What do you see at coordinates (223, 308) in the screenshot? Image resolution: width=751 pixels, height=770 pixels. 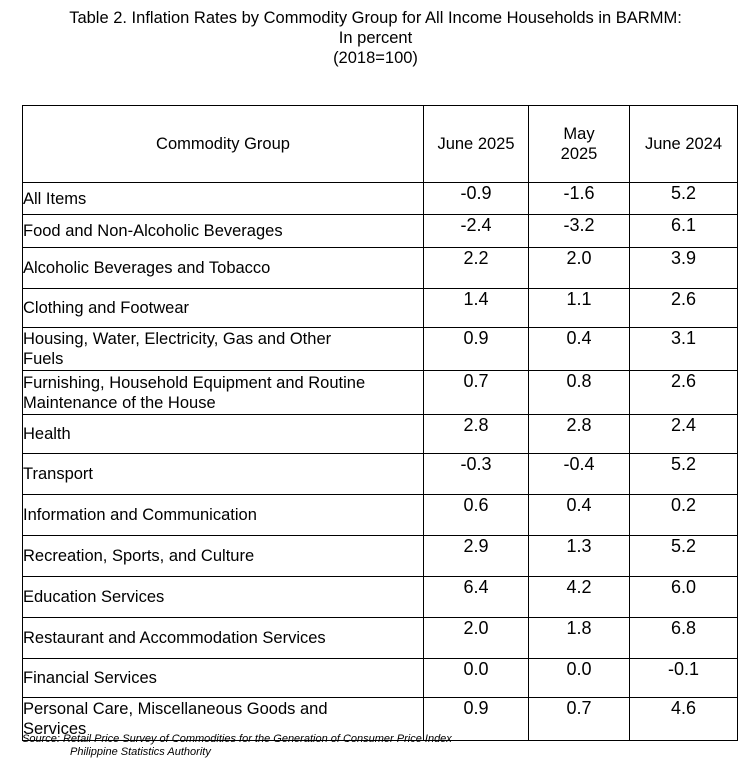 I see `commodity-group-cell: Clothing and Footwear` at bounding box center [223, 308].